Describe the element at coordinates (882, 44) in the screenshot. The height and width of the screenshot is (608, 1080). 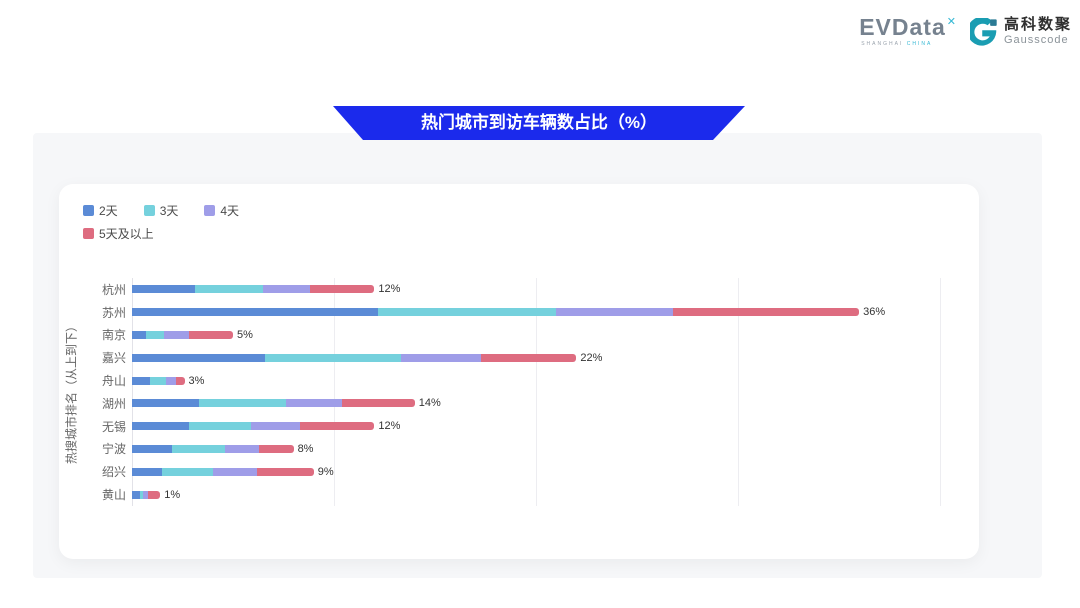
I see `evdata-subtext-left: SHANGHAI` at that location.